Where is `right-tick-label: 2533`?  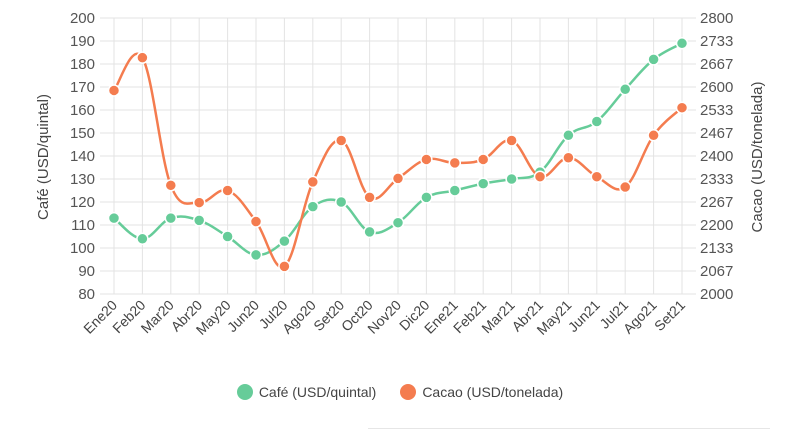
right-tick-label: 2533 is located at coordinates (716, 110).